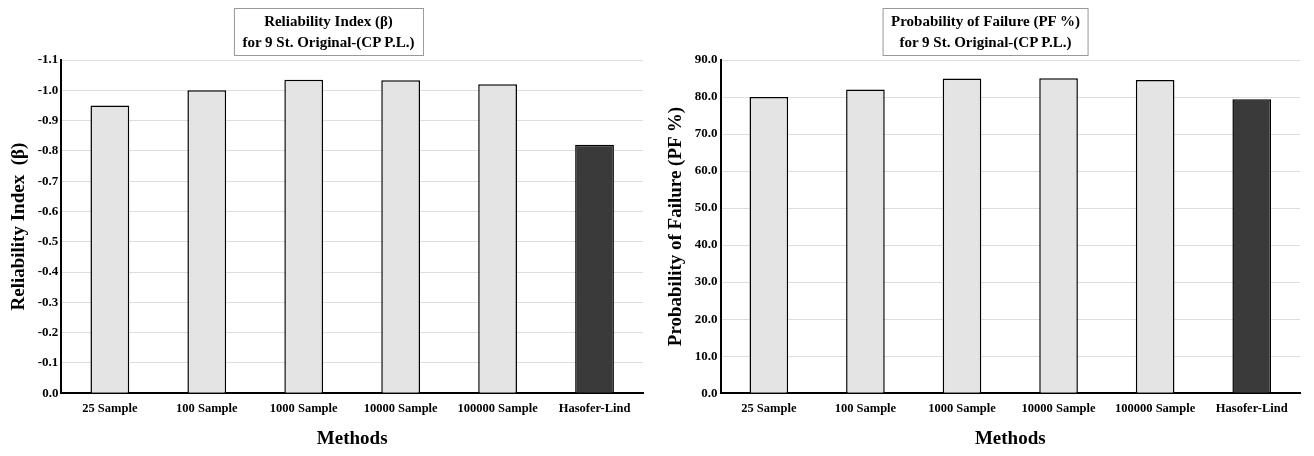 The image size is (1314, 456). Describe the element at coordinates (706, 318) in the screenshot. I see `y-tick-label: 20.0` at that location.